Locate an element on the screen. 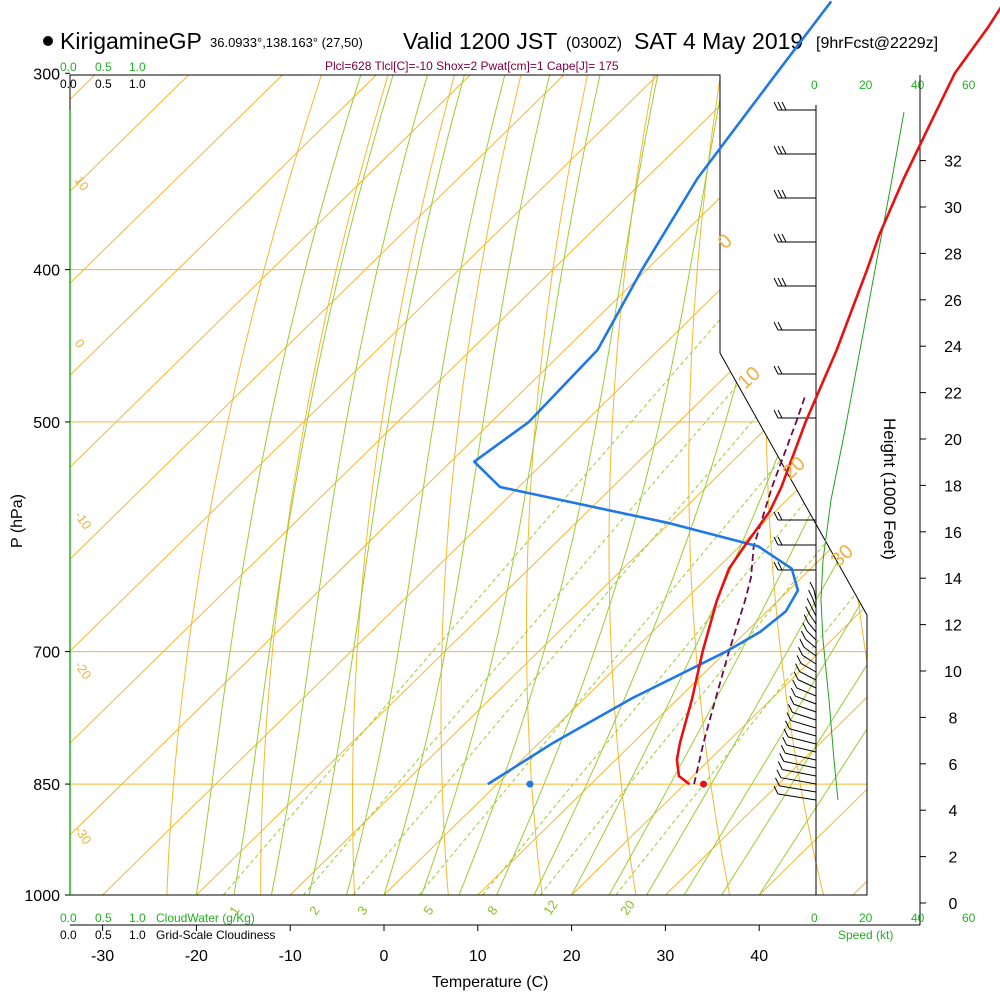  height-tick-label: 8 is located at coordinates (953, 718).